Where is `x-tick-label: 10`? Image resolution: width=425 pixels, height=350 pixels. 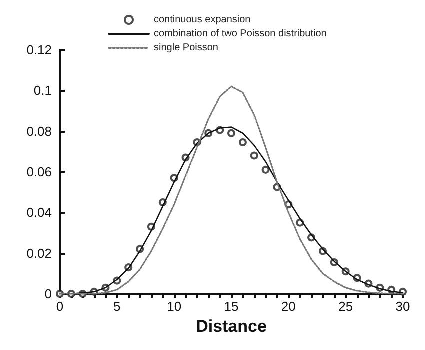 x-tick-label: 10 is located at coordinates (174, 306).